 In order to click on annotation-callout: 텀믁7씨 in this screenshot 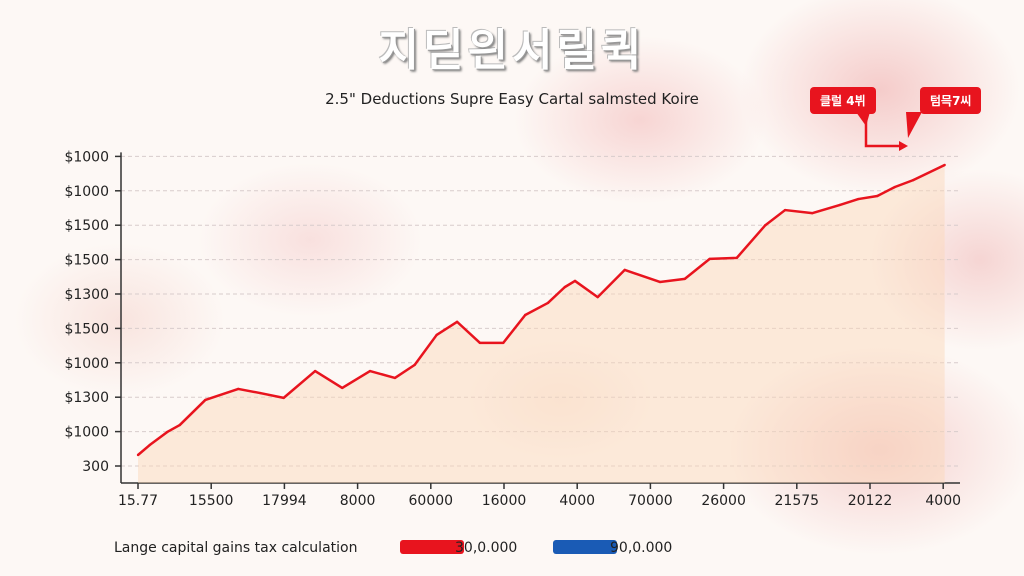, I will do `click(951, 100)`.